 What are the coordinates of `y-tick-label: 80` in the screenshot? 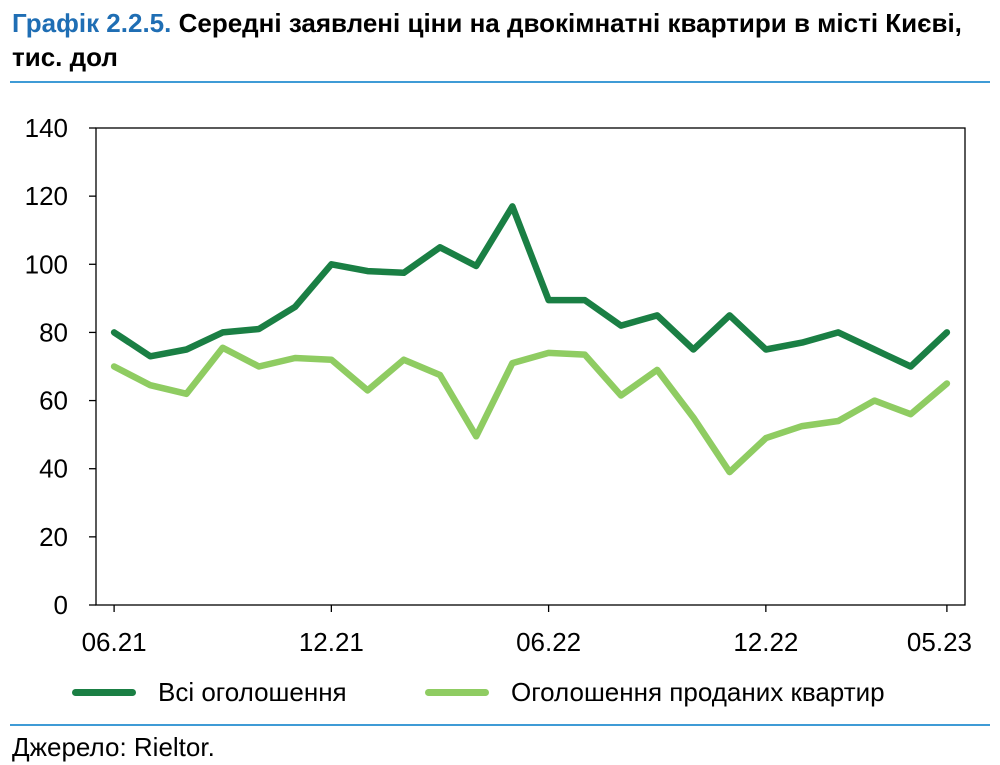 It's located at (53, 332).